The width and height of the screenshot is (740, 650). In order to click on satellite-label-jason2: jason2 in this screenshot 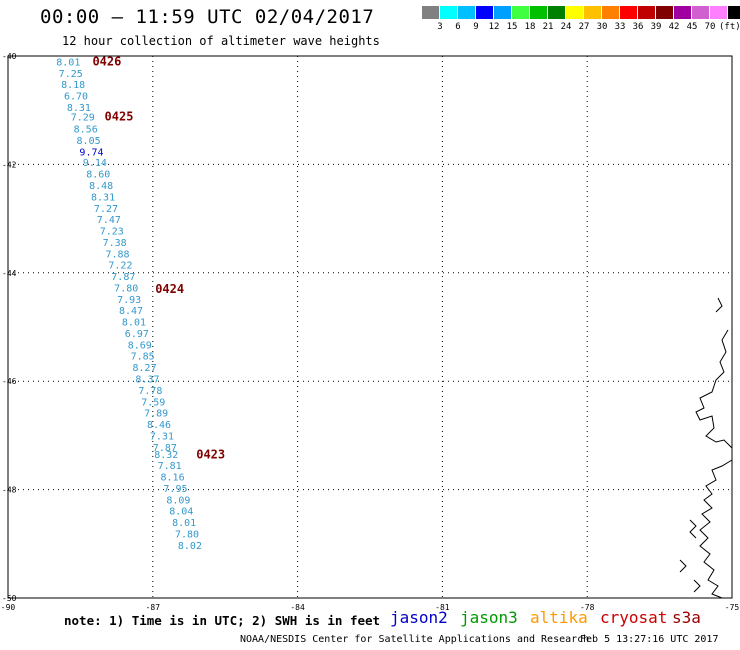, I will do `click(419, 617)`.